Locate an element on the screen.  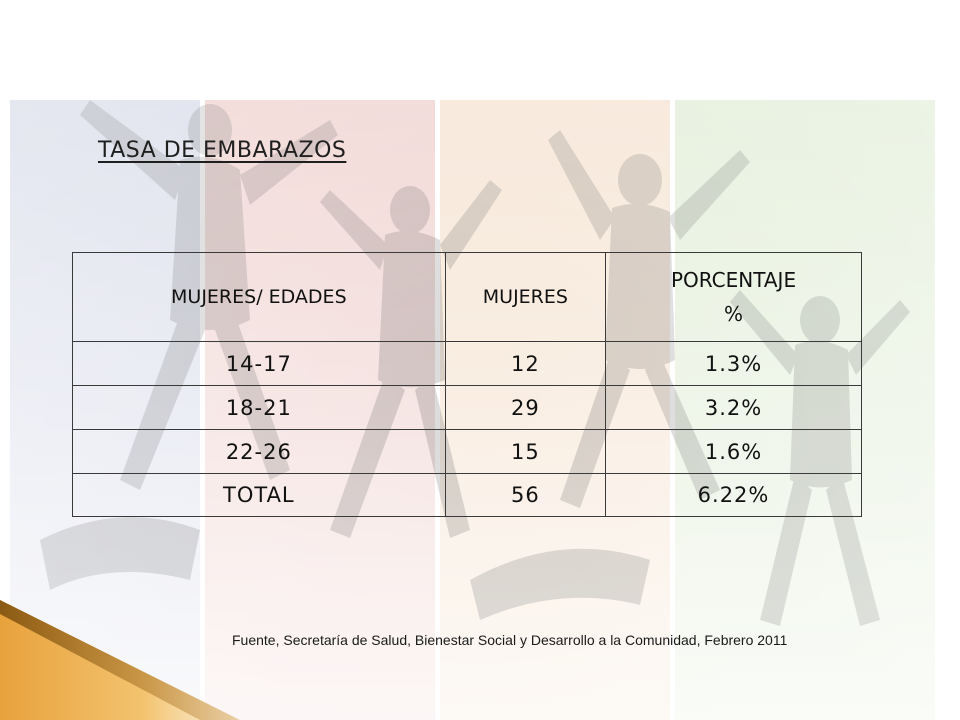
cell-percentage: 1.6% is located at coordinates (733, 451).